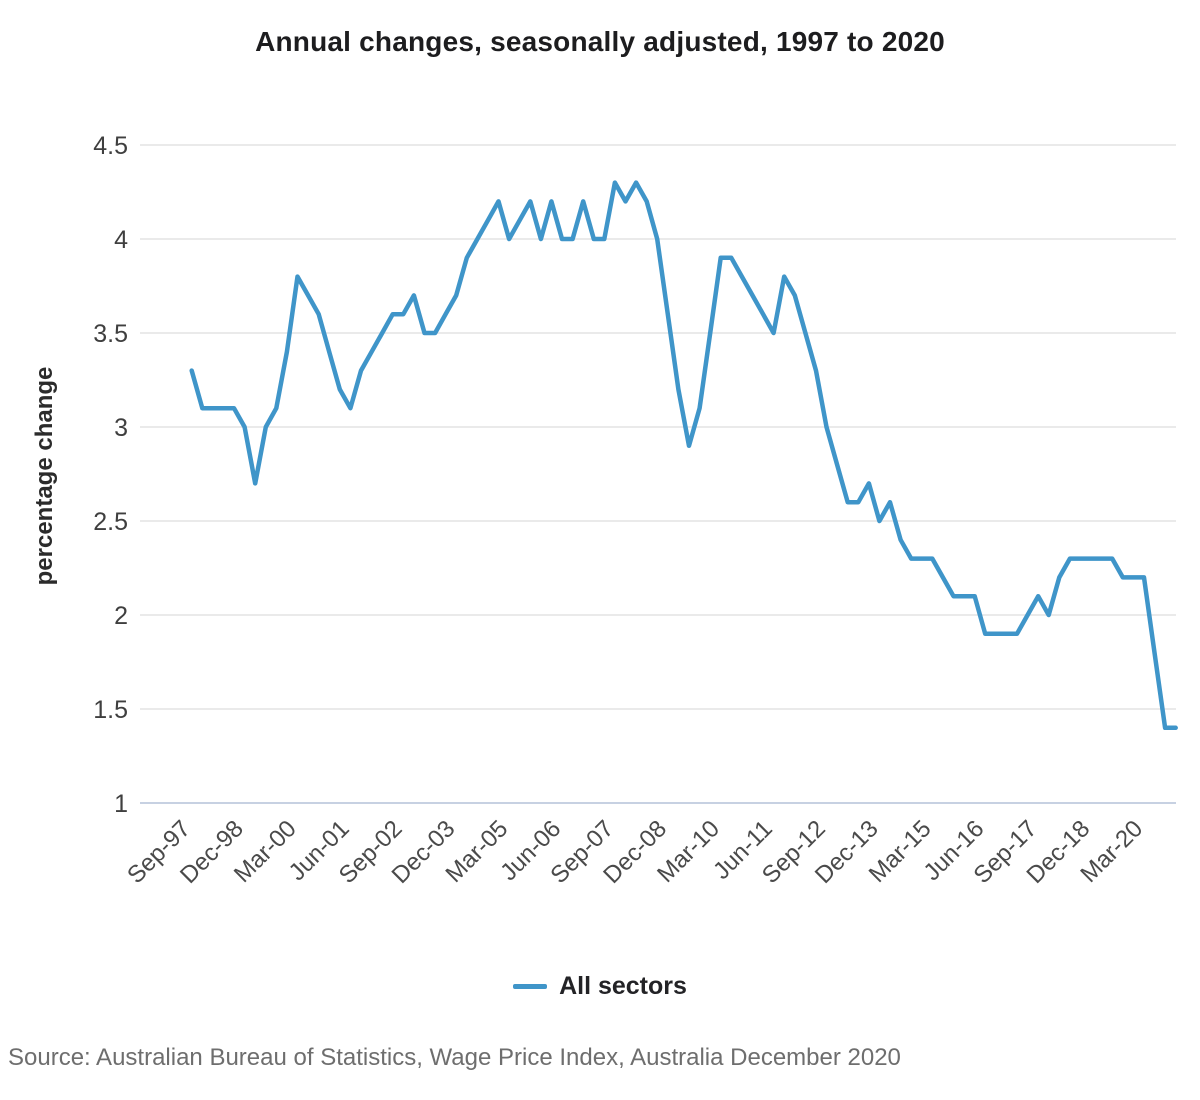 This screenshot has width=1200, height=1100. I want to click on y-tick-label: 3.5, so click(110, 334).